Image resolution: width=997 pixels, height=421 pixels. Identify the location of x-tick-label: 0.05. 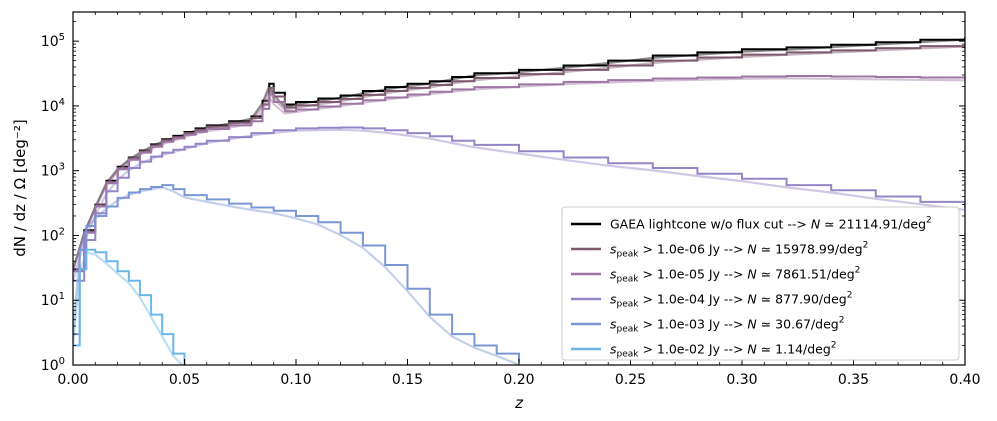
(184, 380).